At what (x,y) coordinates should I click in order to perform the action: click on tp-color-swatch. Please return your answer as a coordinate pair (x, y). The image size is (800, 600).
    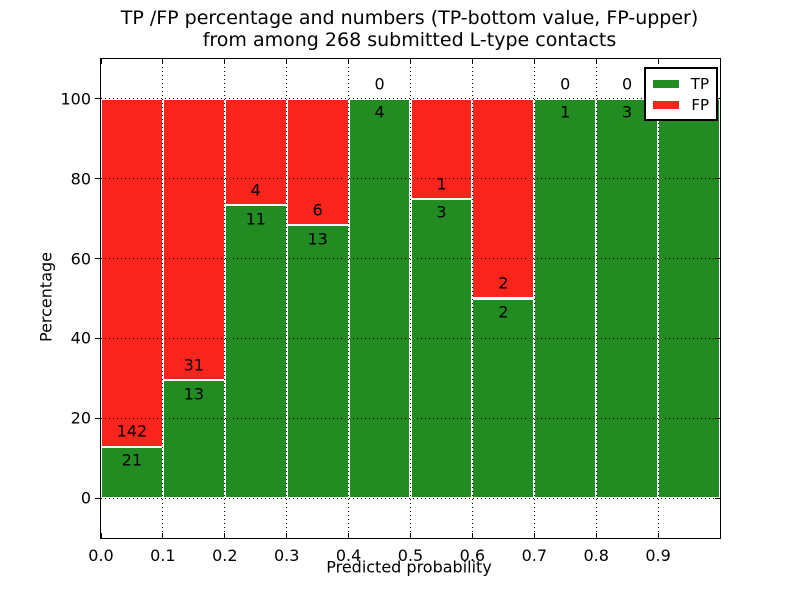
    Looking at the image, I should click on (666, 83).